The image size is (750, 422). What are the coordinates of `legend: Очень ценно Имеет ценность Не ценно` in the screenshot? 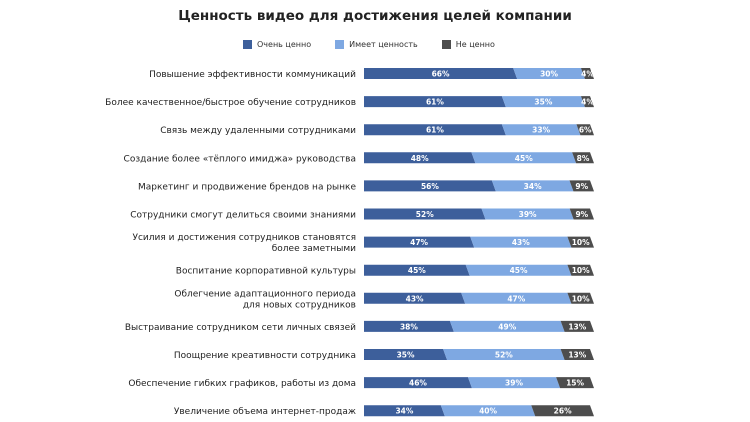 It's located at (381, 44).